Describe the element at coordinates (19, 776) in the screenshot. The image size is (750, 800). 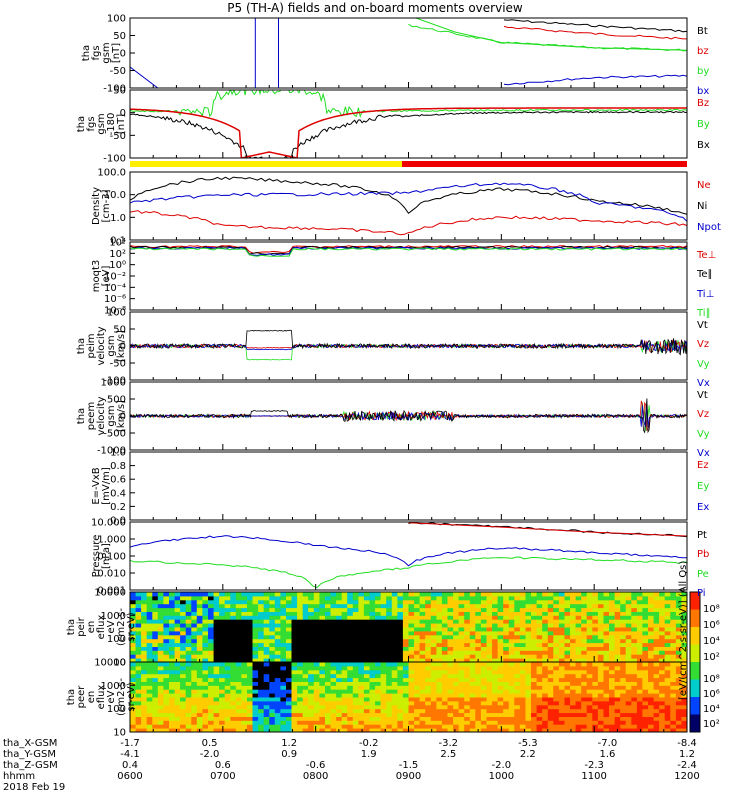
I see `xaxis-row-label: hhmm` at that location.